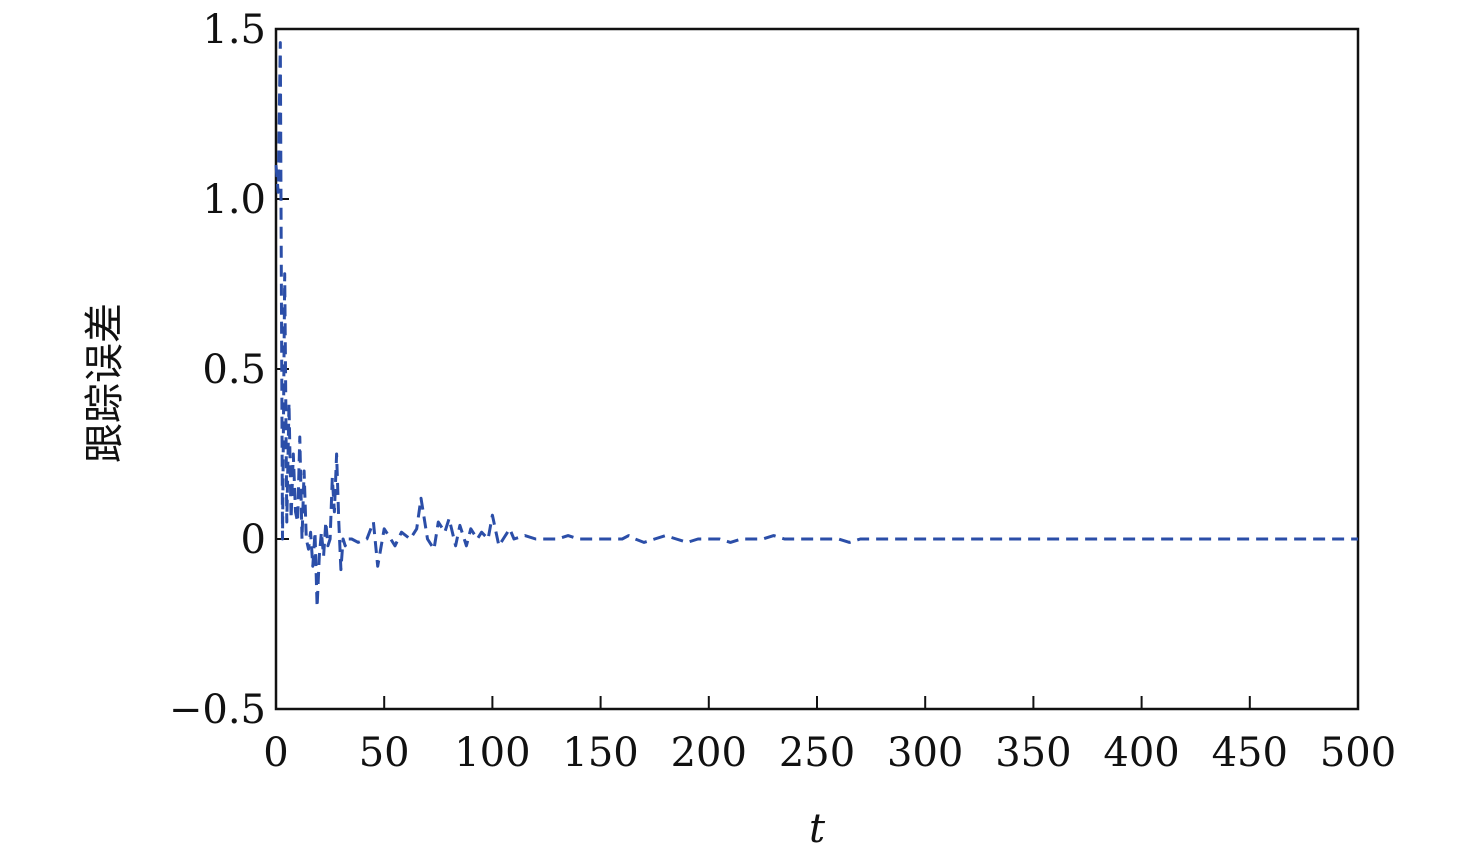 The height and width of the screenshot is (858, 1476). Describe the element at coordinates (600, 753) in the screenshot. I see `x-tick-label: 150` at that location.